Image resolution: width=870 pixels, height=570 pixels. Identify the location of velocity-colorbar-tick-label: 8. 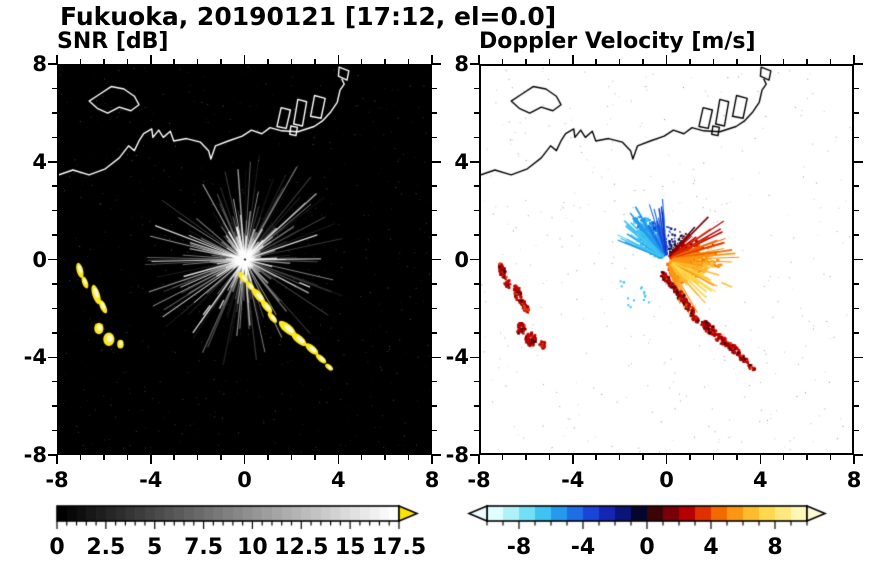
(775, 547).